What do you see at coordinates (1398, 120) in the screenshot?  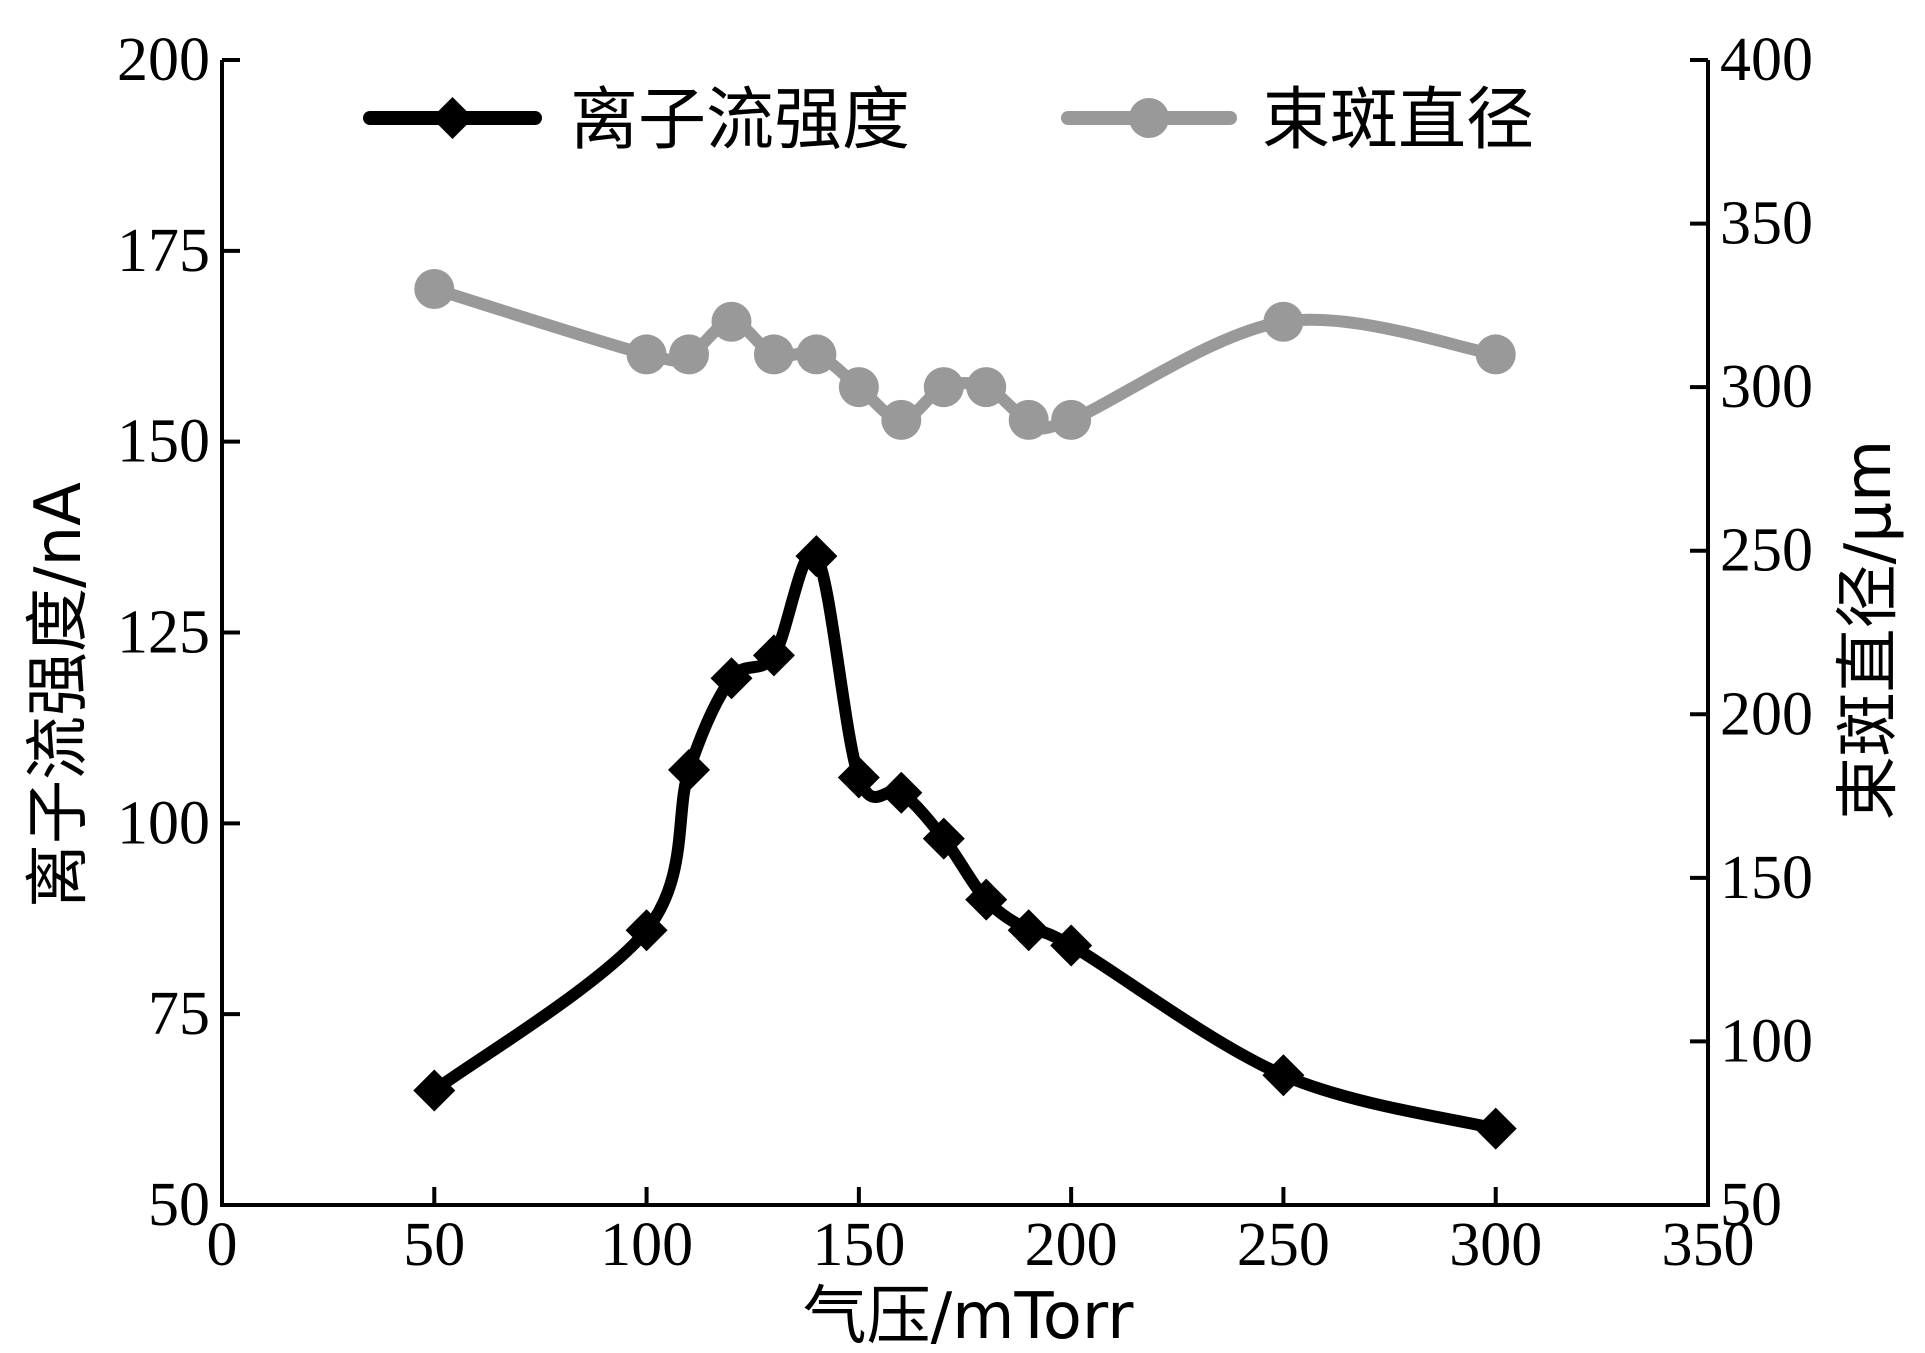 I see `legend-label: 束斑直径` at bounding box center [1398, 120].